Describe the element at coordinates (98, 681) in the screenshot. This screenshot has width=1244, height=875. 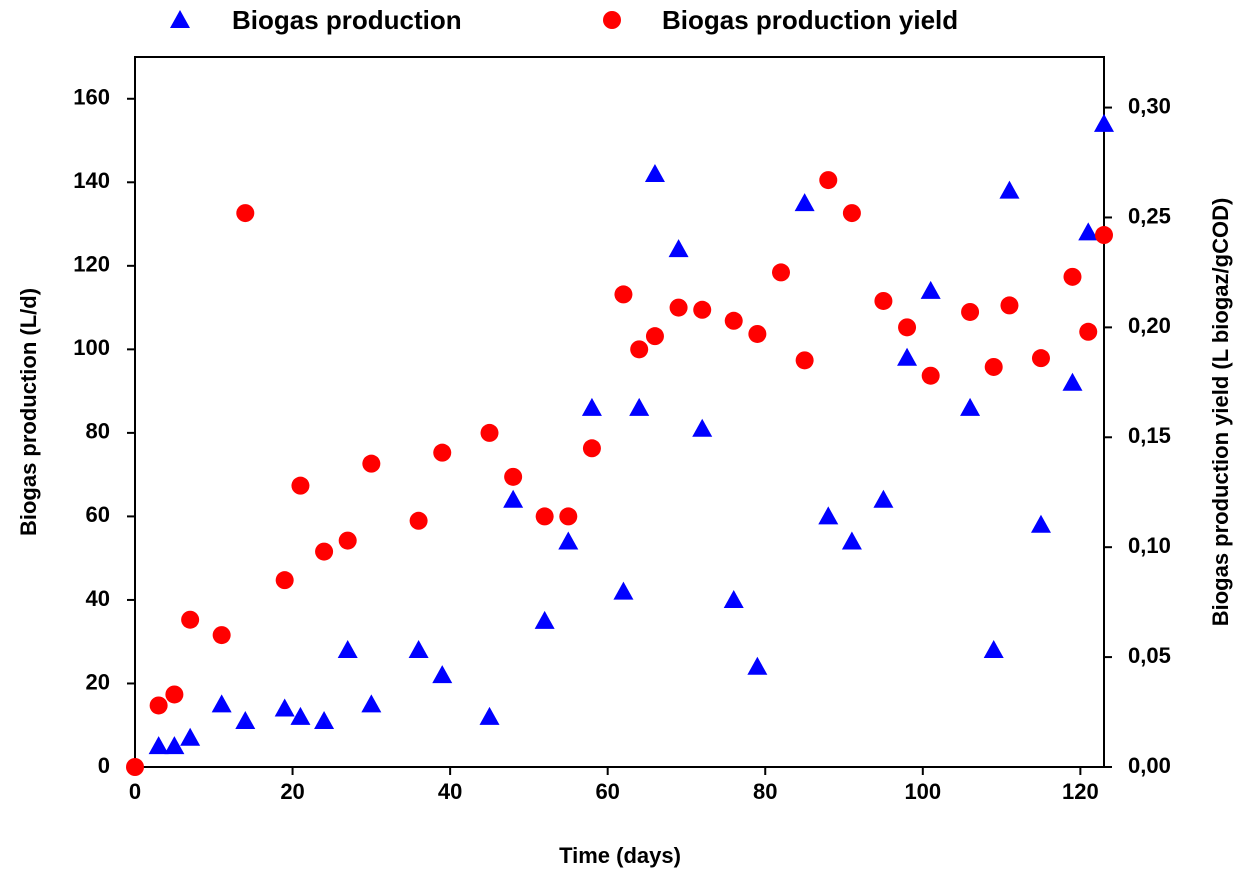
I see `y-tick-label: 20` at that location.